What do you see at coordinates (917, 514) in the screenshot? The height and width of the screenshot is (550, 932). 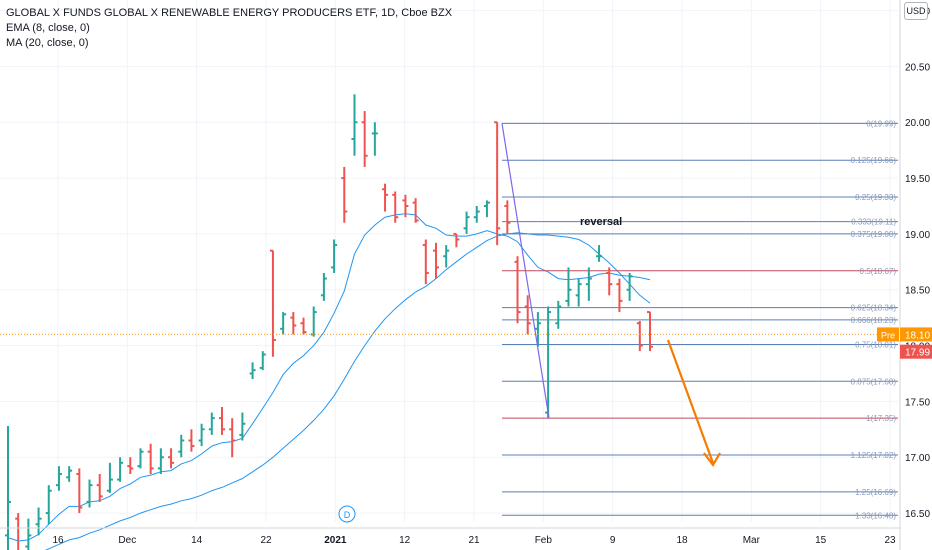 I see `y-tick-label: 16.50` at bounding box center [917, 514].